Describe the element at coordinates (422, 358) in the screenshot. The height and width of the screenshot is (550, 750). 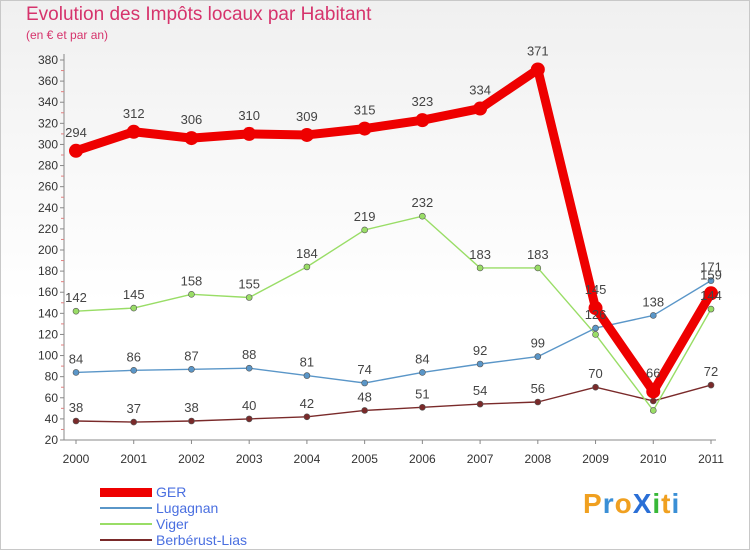
I see `data-label: 84` at that location.